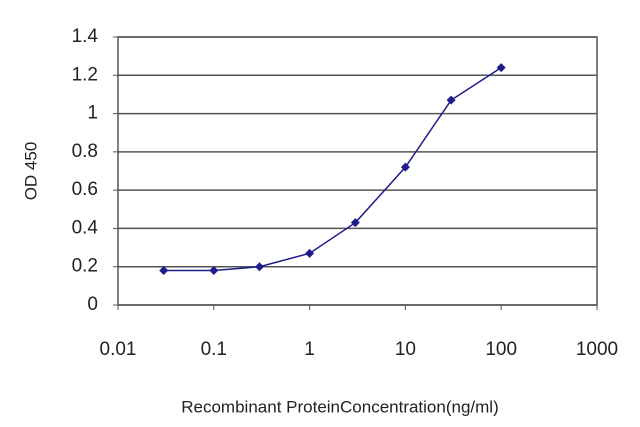  What do you see at coordinates (214, 349) in the screenshot?
I see `x-tick-label: 0.1` at bounding box center [214, 349].